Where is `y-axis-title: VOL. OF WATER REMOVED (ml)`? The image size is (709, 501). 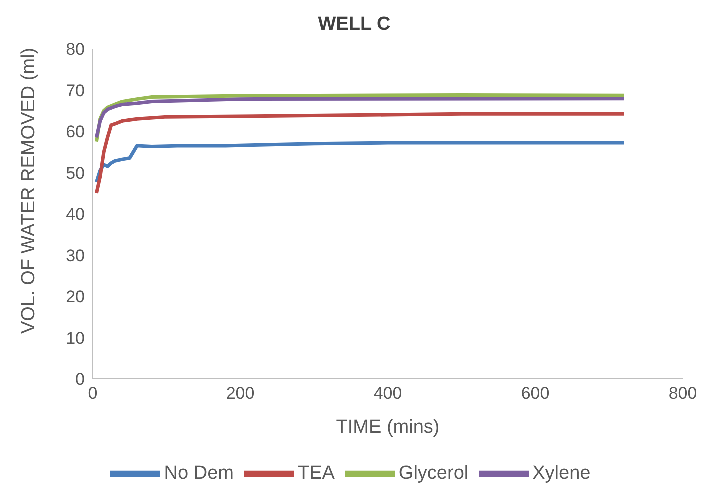
y-axis-title: VOL. OF WATER REMOVED (ml) is located at coordinates (29, 191).